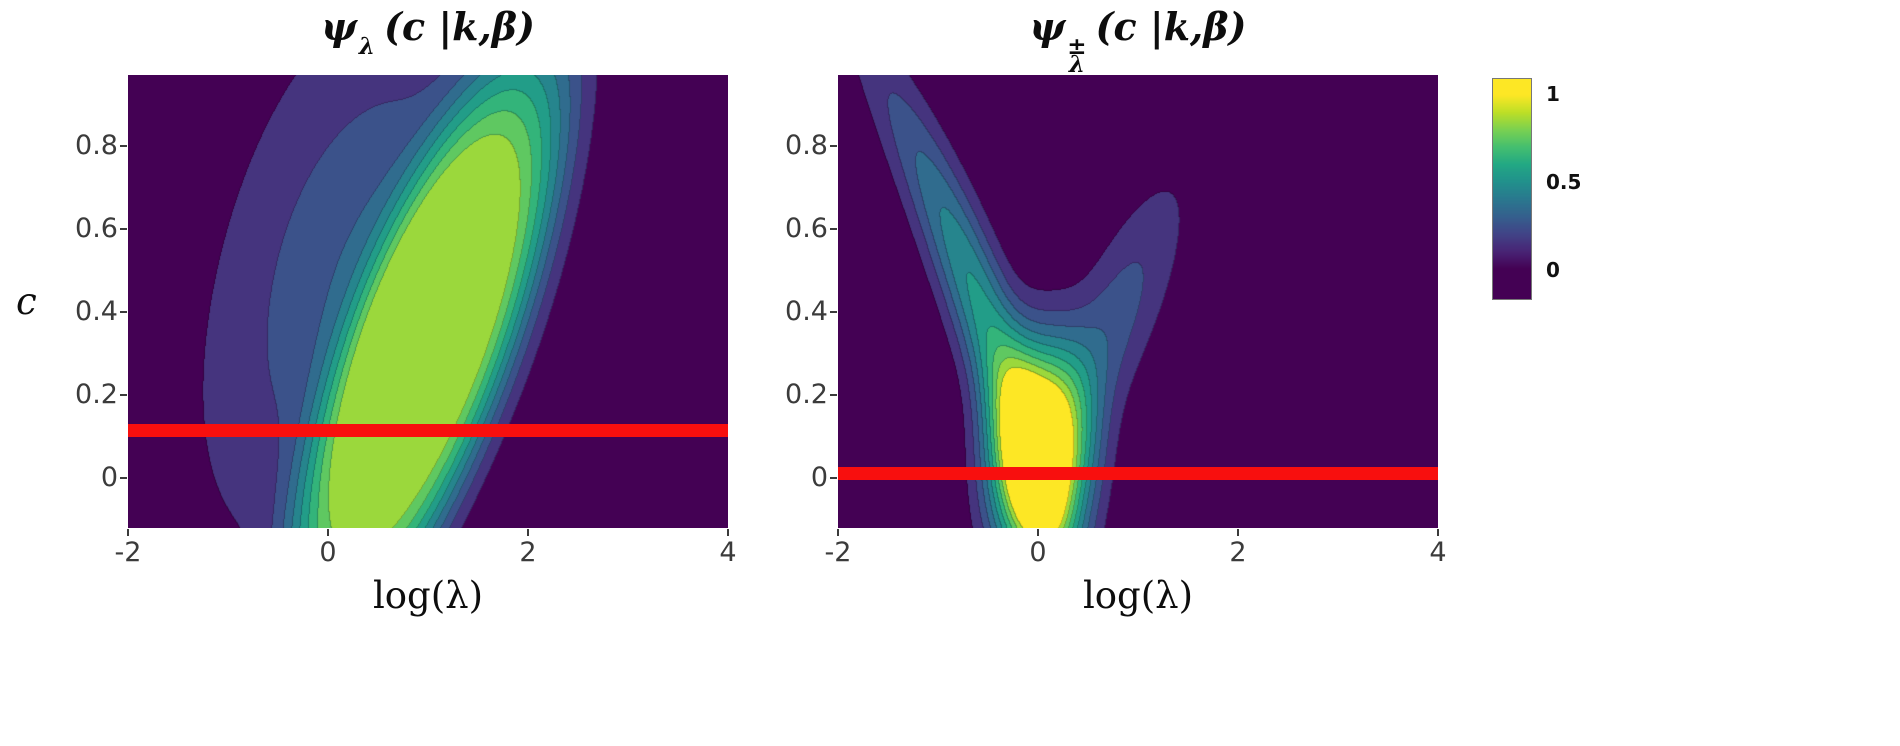 This screenshot has height=746, width=1900. I want to click on plot-title-left: ψ λ (c |k,β), so click(428, 32).